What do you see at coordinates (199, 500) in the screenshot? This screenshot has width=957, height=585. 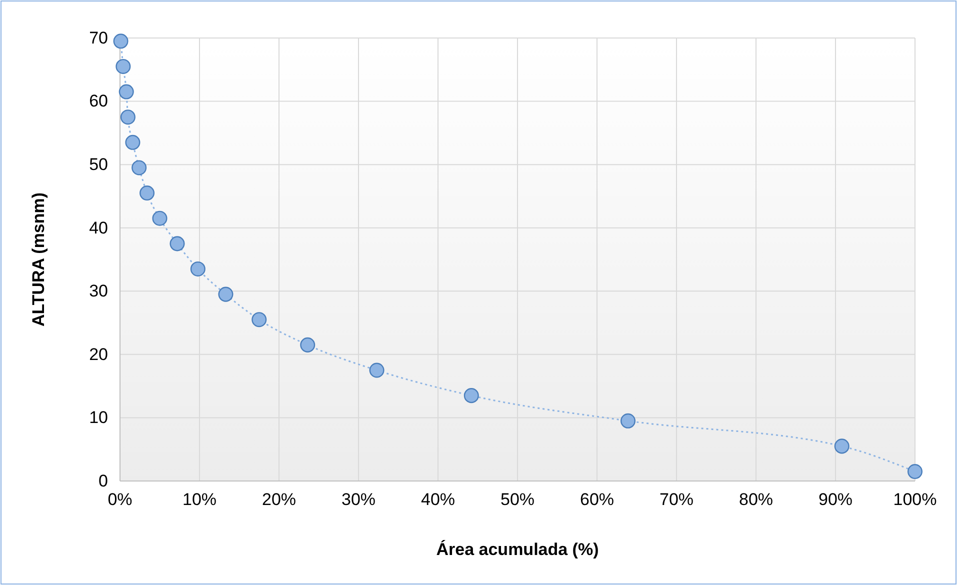 I see `x-tick-label: 10%` at bounding box center [199, 500].